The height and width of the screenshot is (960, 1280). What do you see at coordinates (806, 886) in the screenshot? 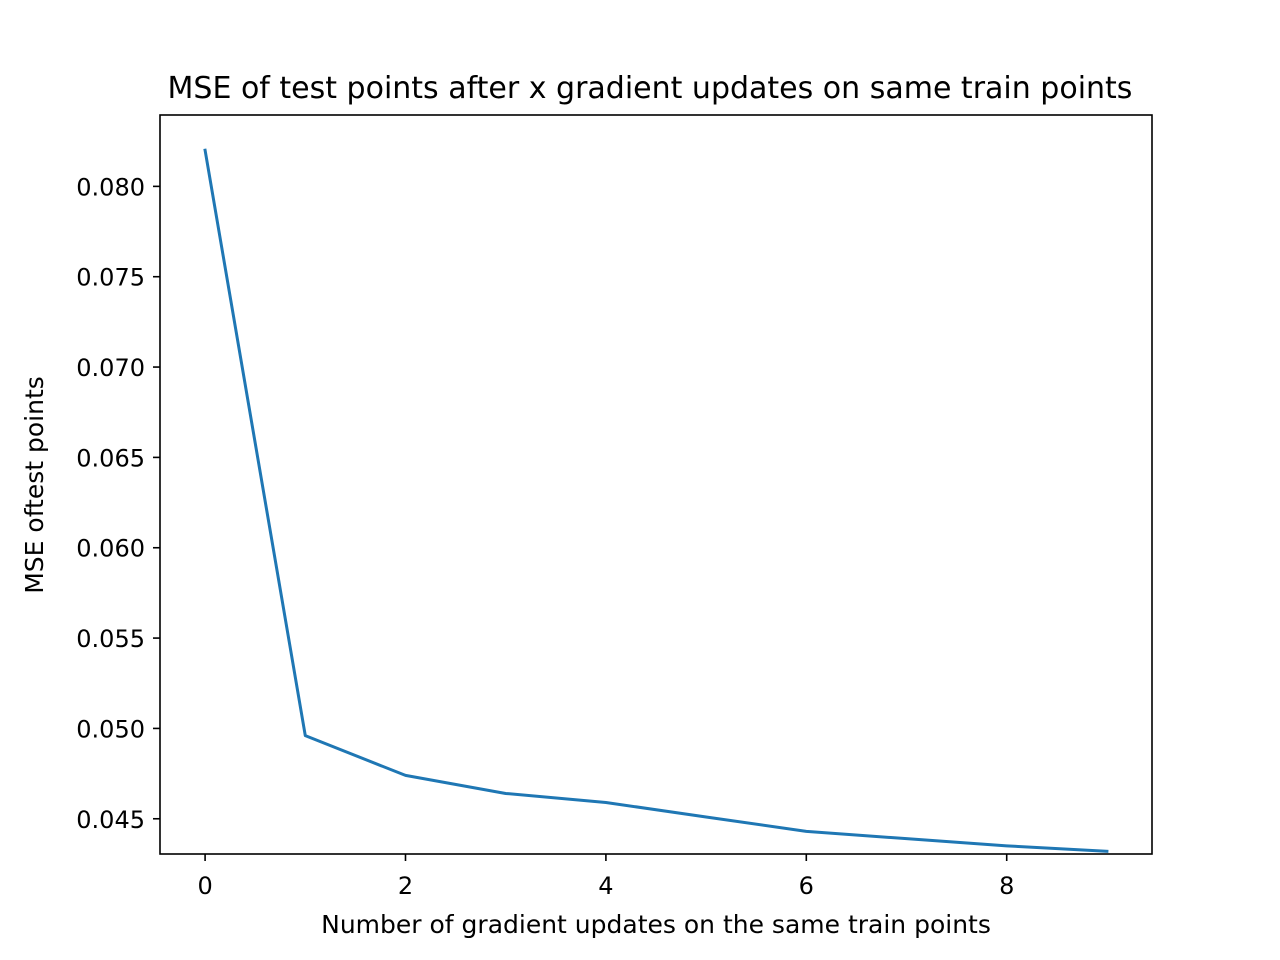
I see `x-tick-label: 6` at bounding box center [806, 886].